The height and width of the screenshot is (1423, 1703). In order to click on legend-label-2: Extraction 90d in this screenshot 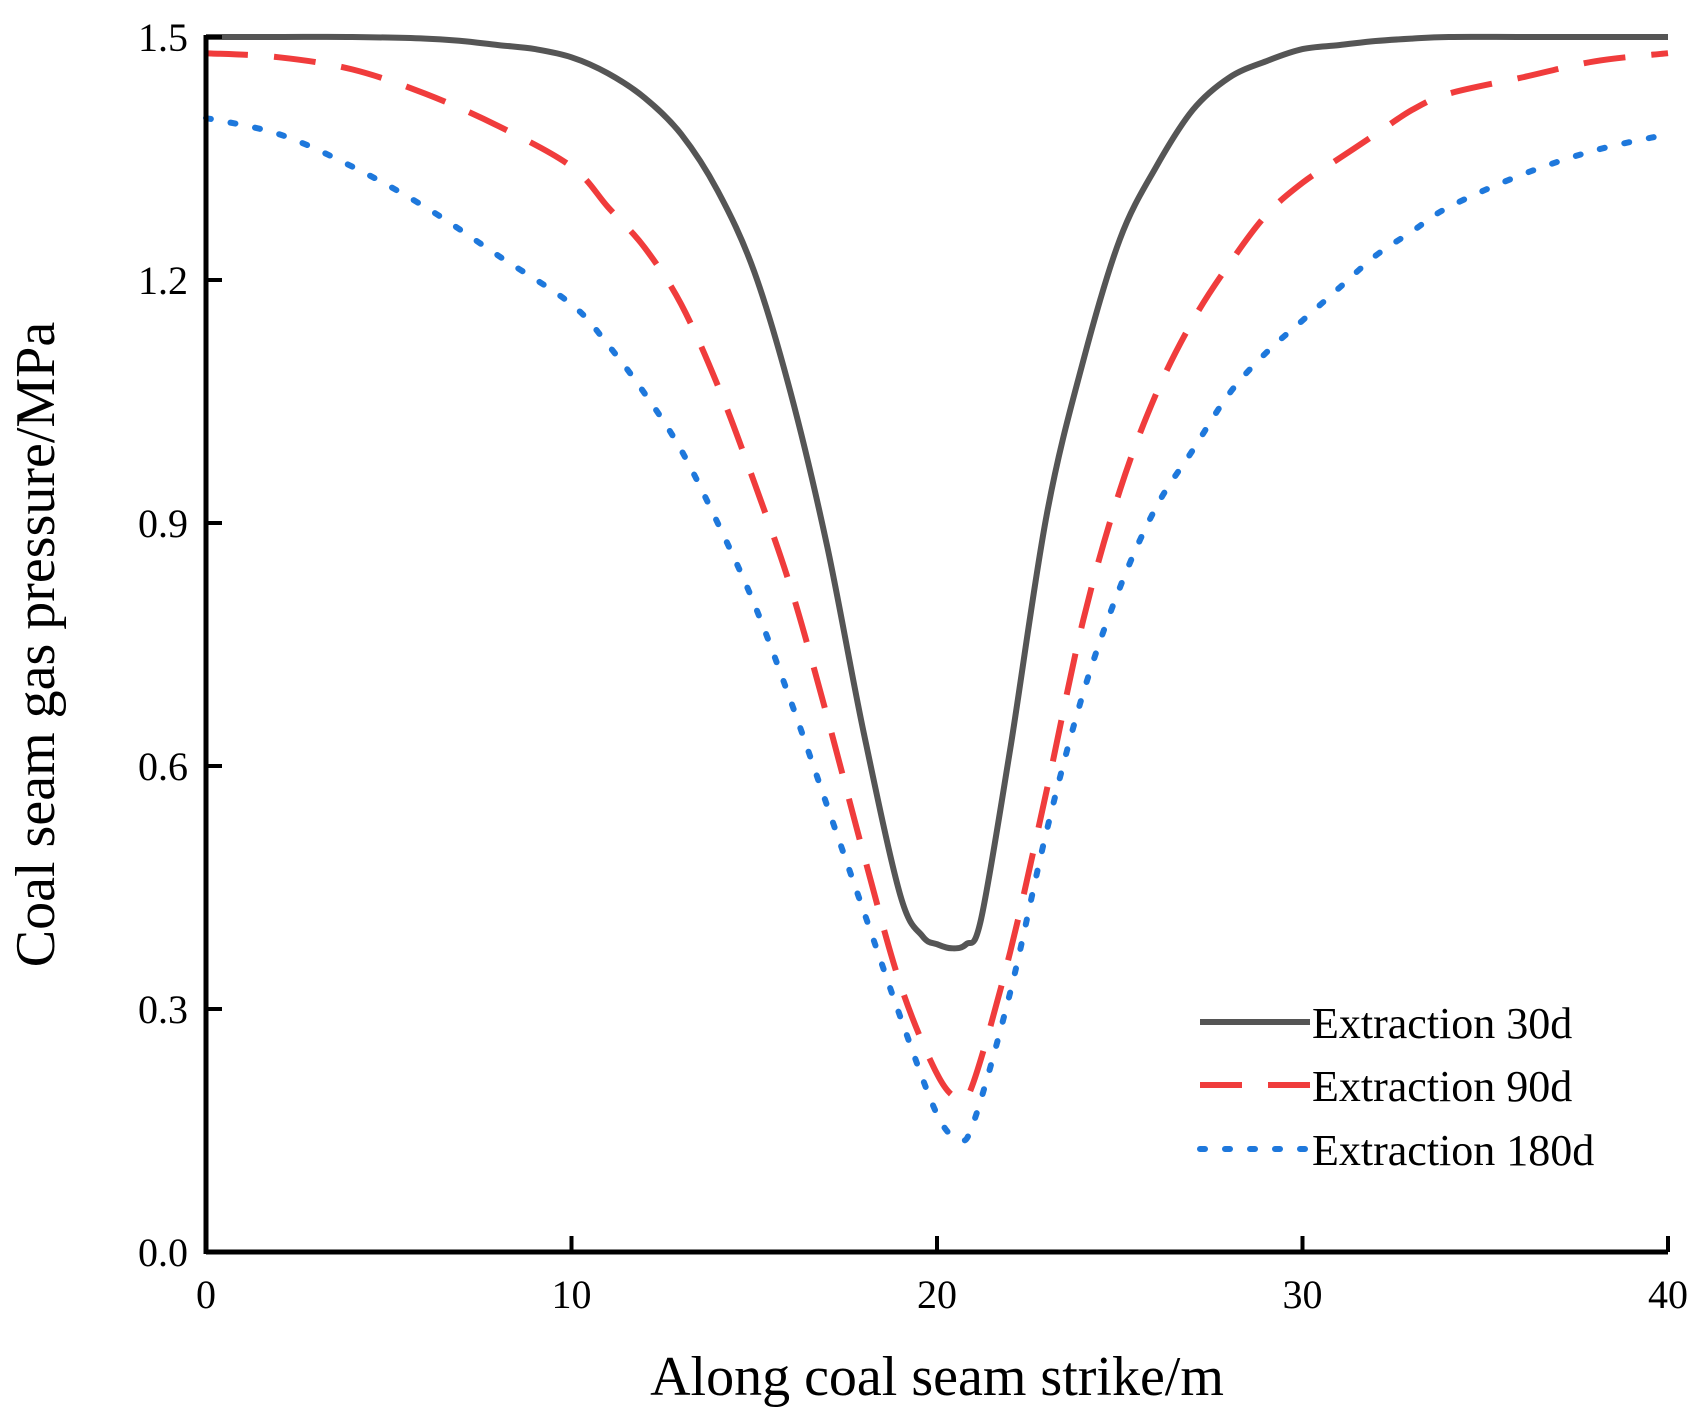, I will do `click(1442, 1086)`.